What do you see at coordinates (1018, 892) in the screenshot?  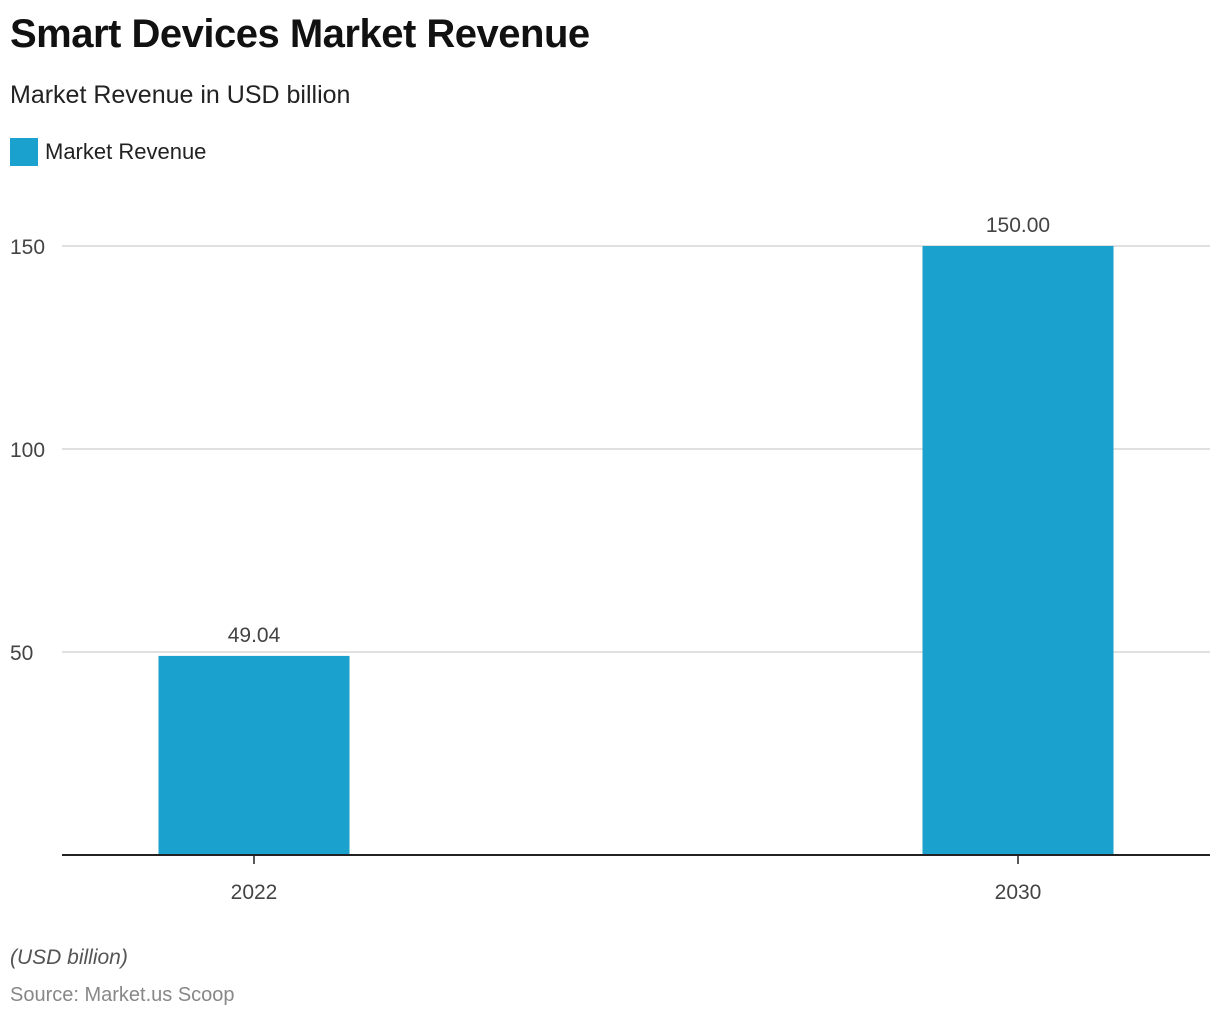 I see `x-tick-label: 2030` at bounding box center [1018, 892].